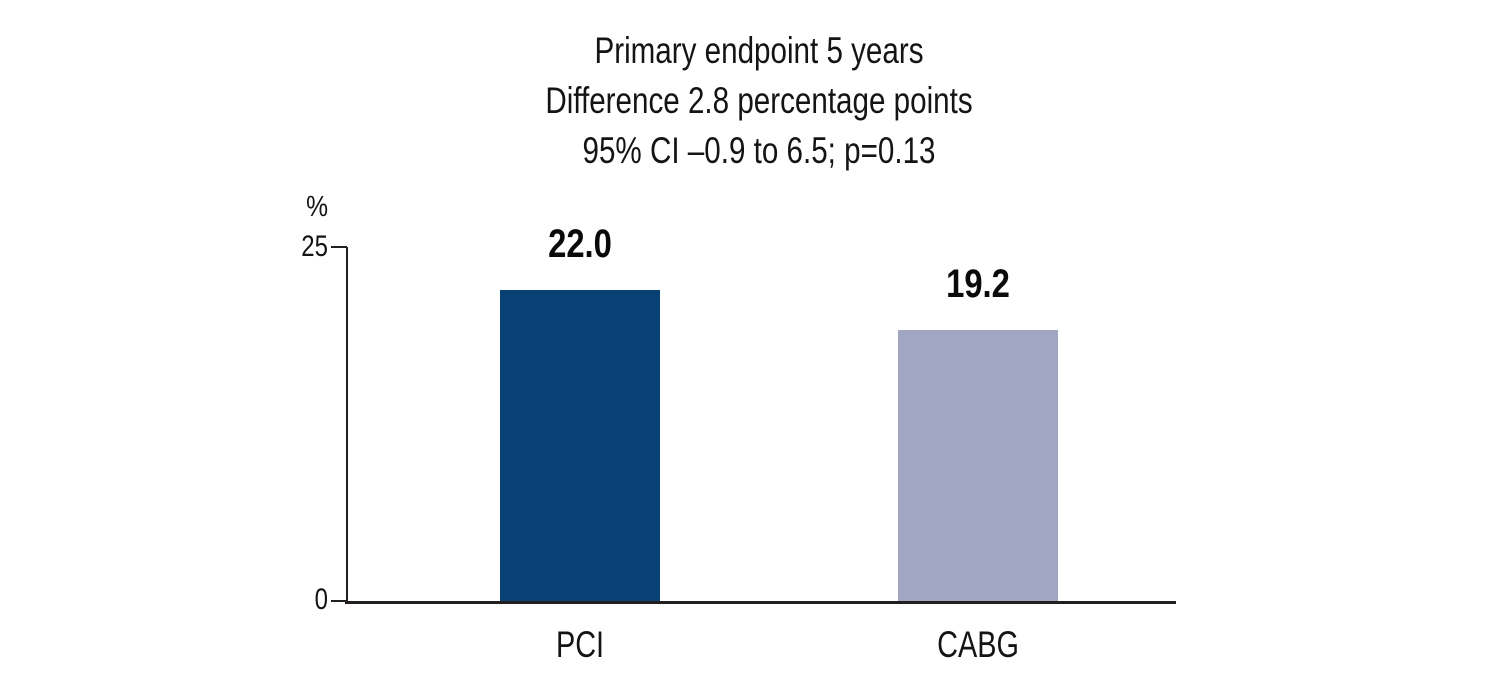 The width and height of the screenshot is (1512, 697). I want to click on category-label-cabg: CABG, so click(978, 644).